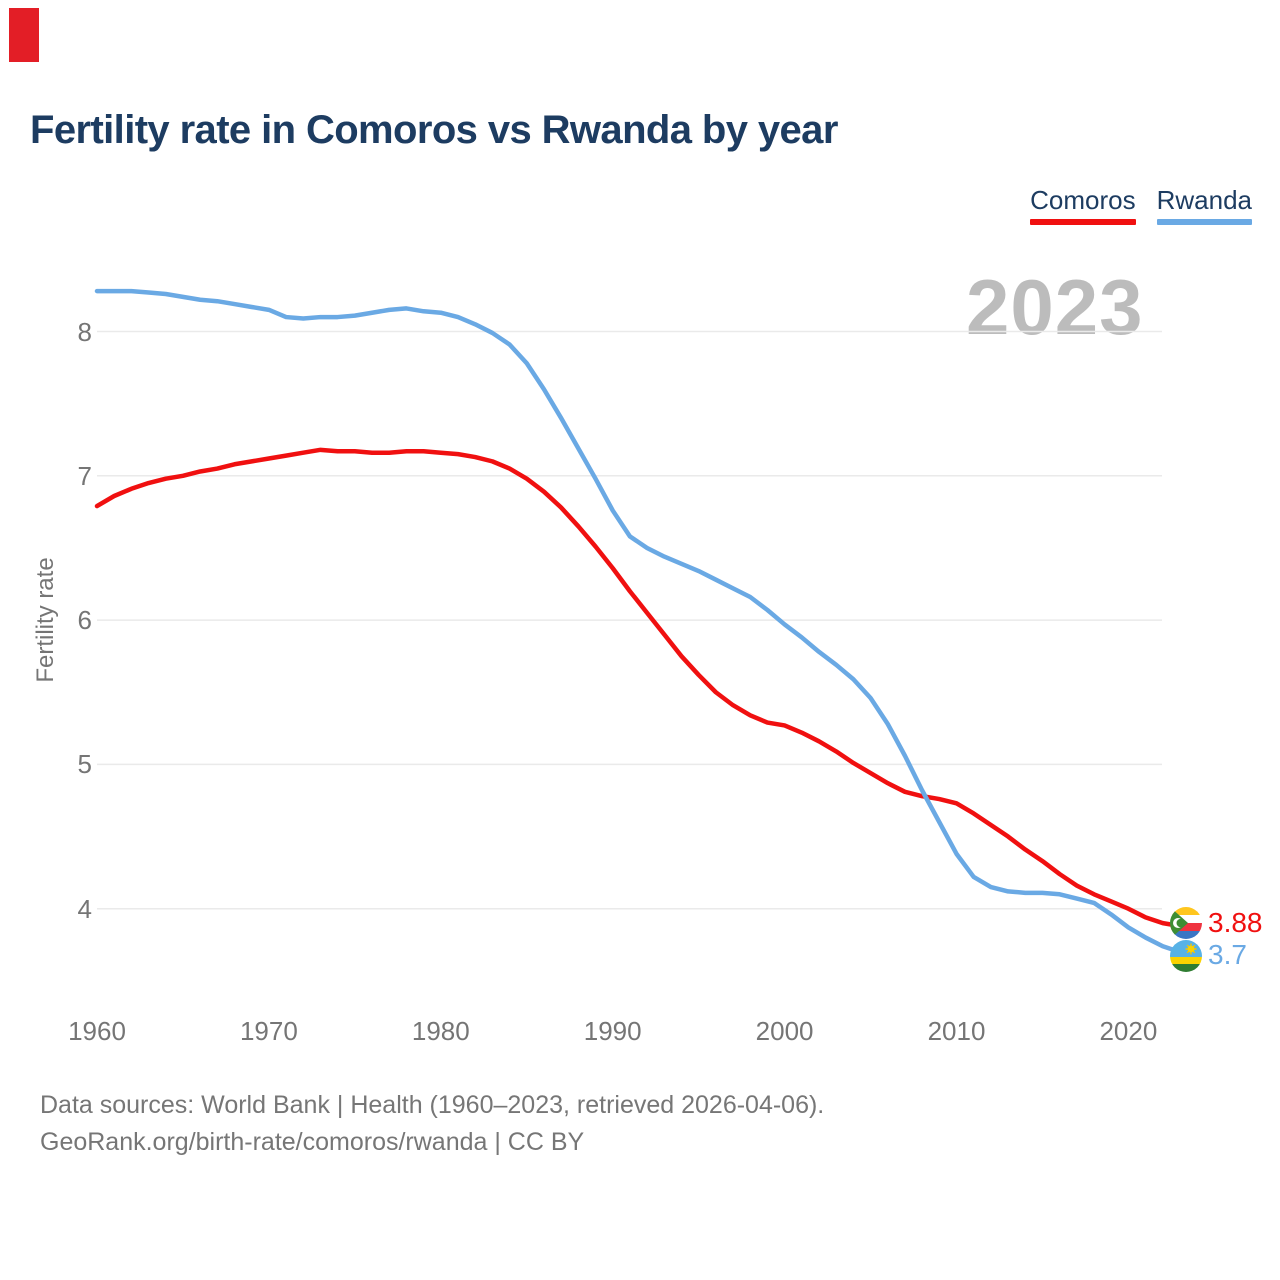  I want to click on legend-item-rwanda: Rwanda, so click(1204, 205).